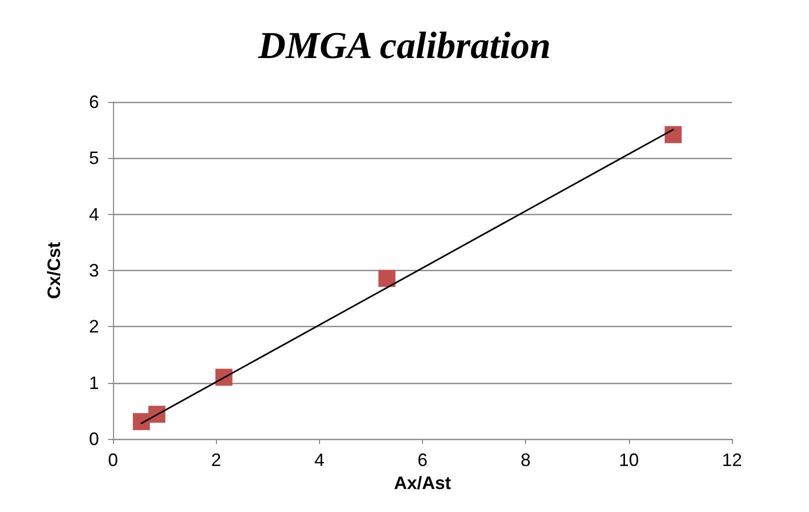 The image size is (809, 512). Describe the element at coordinates (628, 460) in the screenshot. I see `x-tick-label: 10` at that location.